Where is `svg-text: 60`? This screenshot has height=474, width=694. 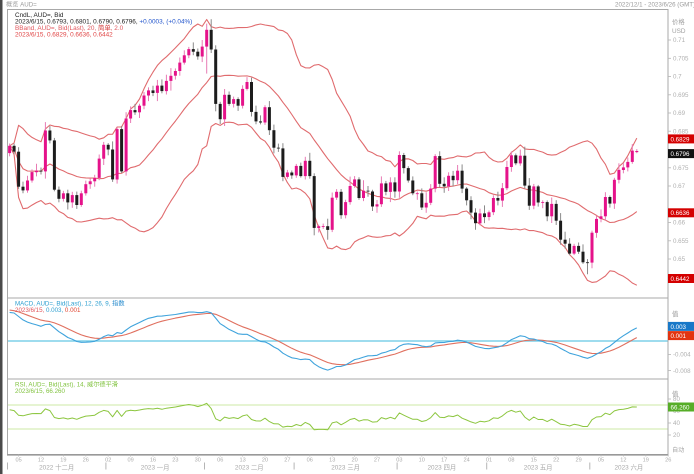 svg-text: 60 is located at coordinates (676, 411).